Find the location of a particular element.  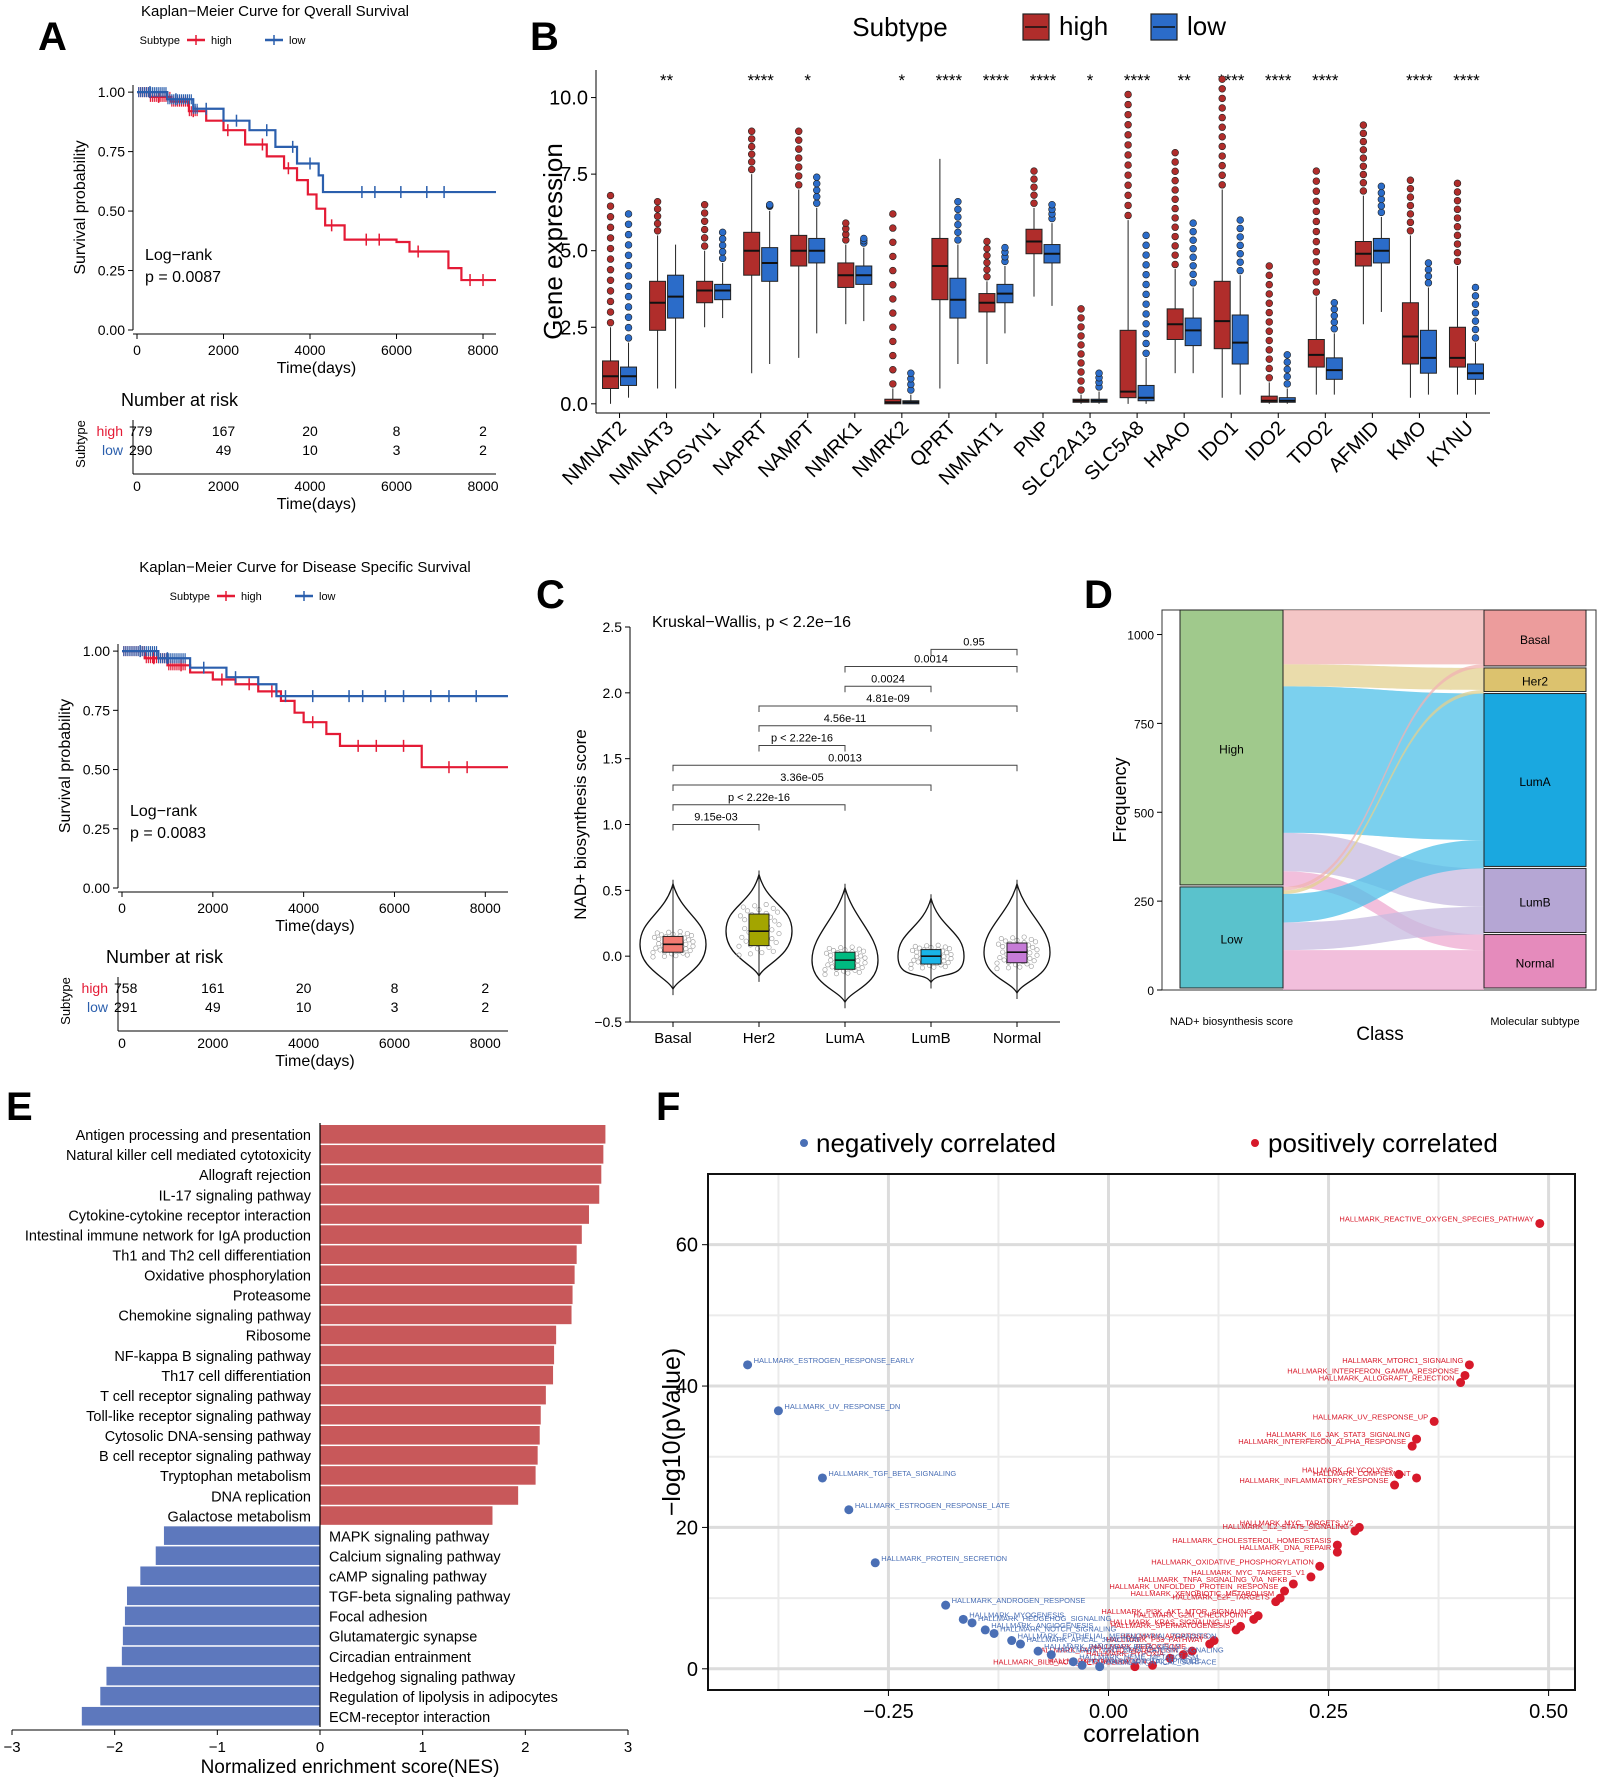

risk-table-axis-label: Subtype is located at coordinates (65, 1001).